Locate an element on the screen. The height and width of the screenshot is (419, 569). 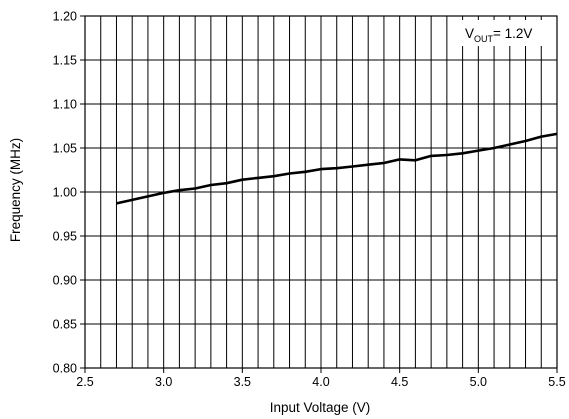
y-tick-label: 1.05 is located at coordinates (65, 149).